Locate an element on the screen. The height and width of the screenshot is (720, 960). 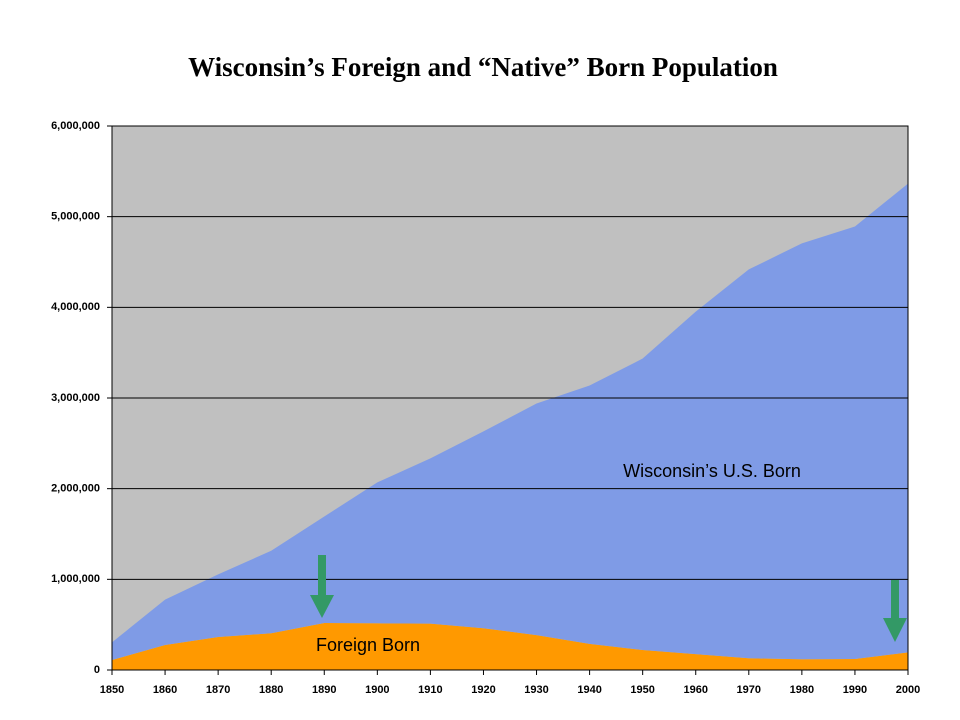
x-tick-label: 1910 is located at coordinates (430, 690).